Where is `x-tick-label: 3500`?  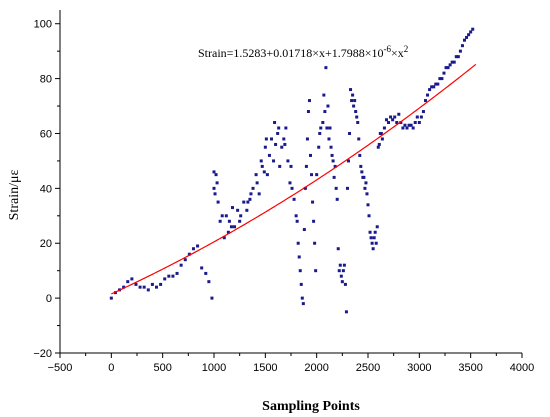 x-tick-label: 3500 is located at coordinates (470, 368).